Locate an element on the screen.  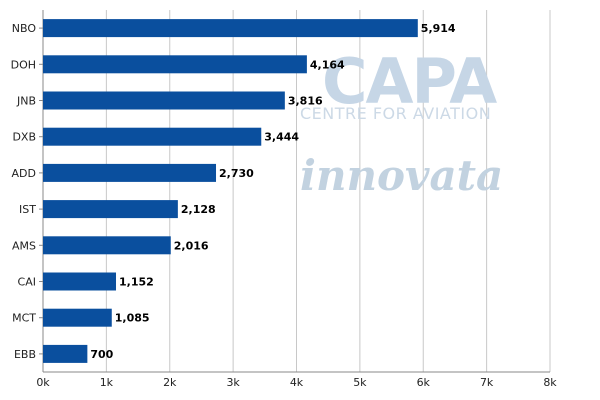
capa-watermark: CAPA is located at coordinates (409, 81).